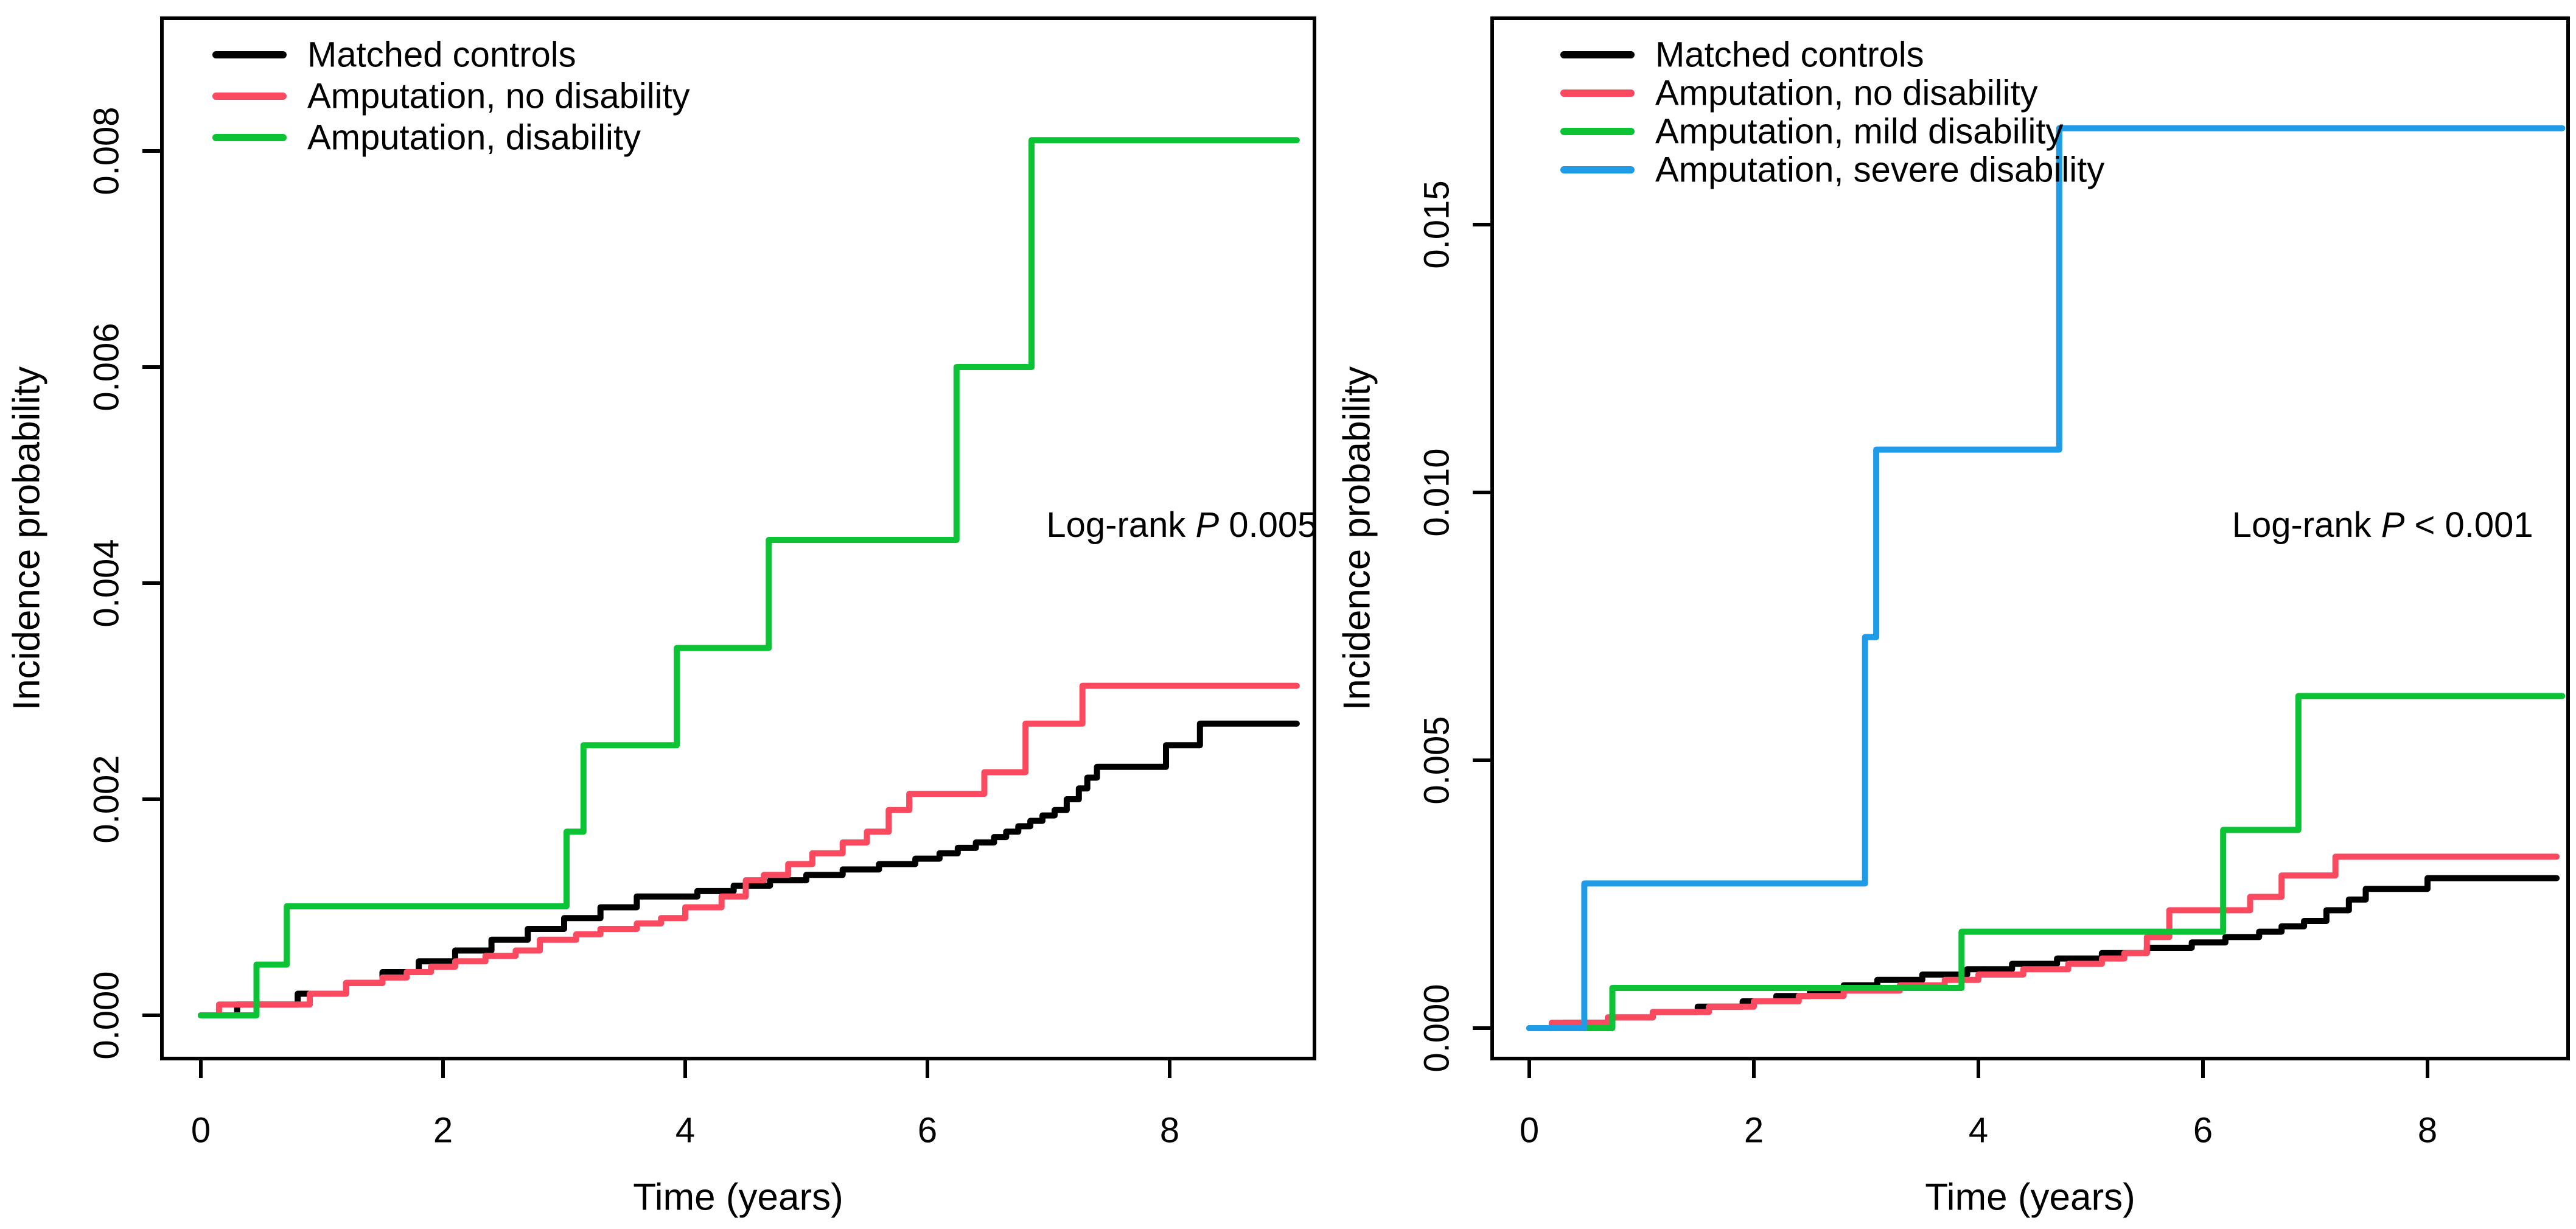 The image size is (2576, 1229). Describe the element at coordinates (107, 583) in the screenshot. I see `y-tick-label: 0.004` at that location.